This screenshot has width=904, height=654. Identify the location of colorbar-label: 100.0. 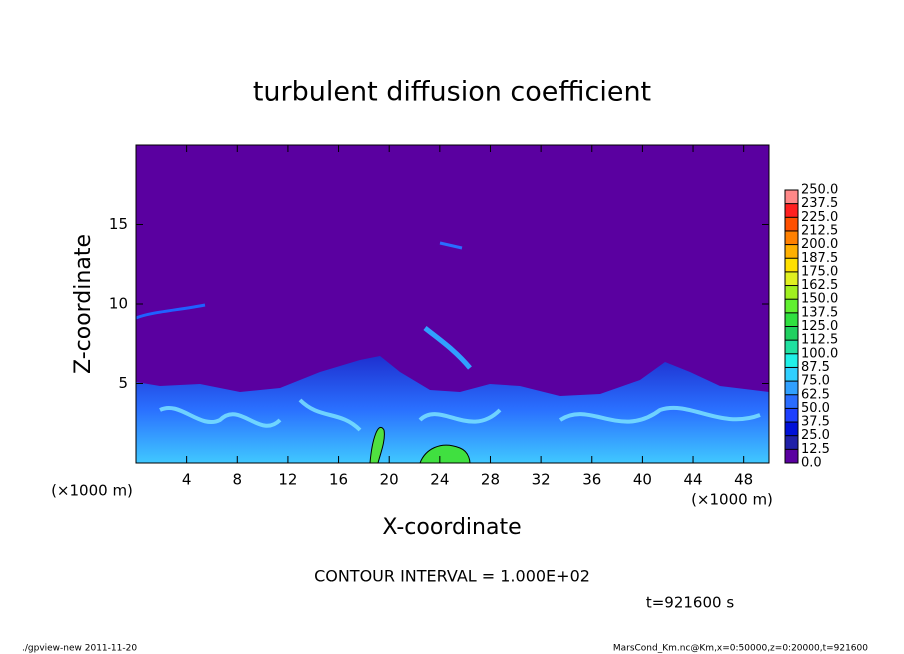
(819, 353).